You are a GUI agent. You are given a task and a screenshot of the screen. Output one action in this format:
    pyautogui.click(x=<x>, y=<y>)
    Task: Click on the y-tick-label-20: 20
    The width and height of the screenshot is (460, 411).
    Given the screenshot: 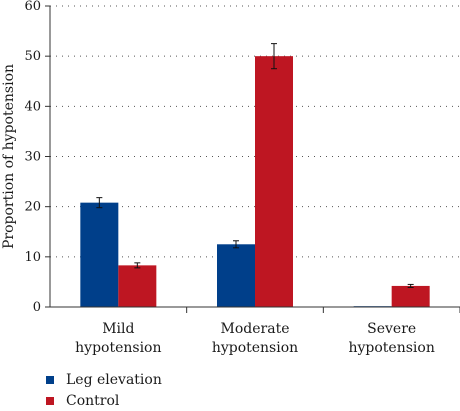 What is the action you would take?
    pyautogui.click(x=32, y=207)
    